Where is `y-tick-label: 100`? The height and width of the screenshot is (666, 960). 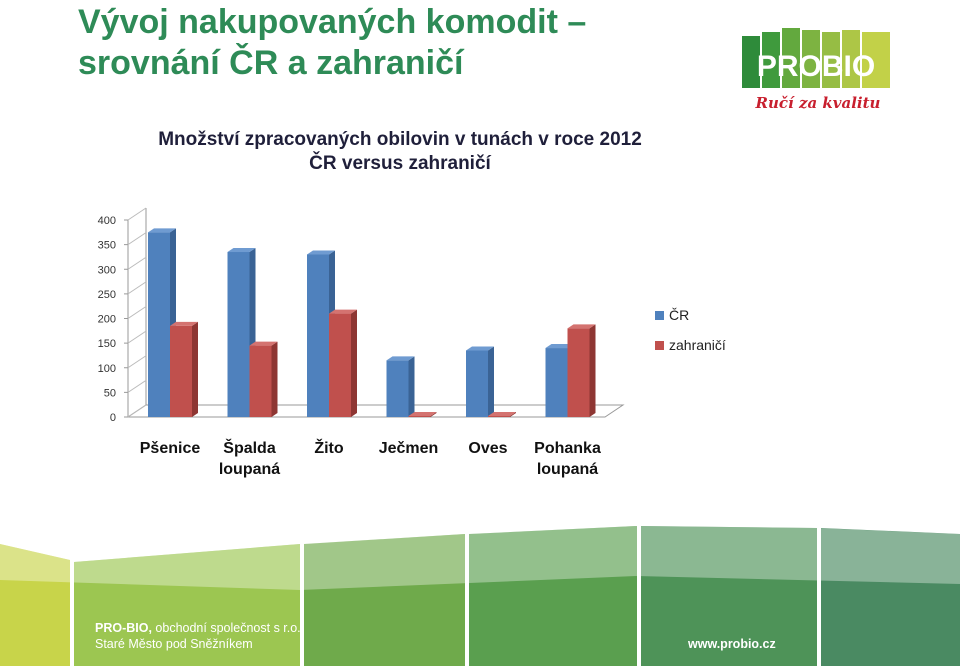
y-tick-label: 100 is located at coordinates (107, 369).